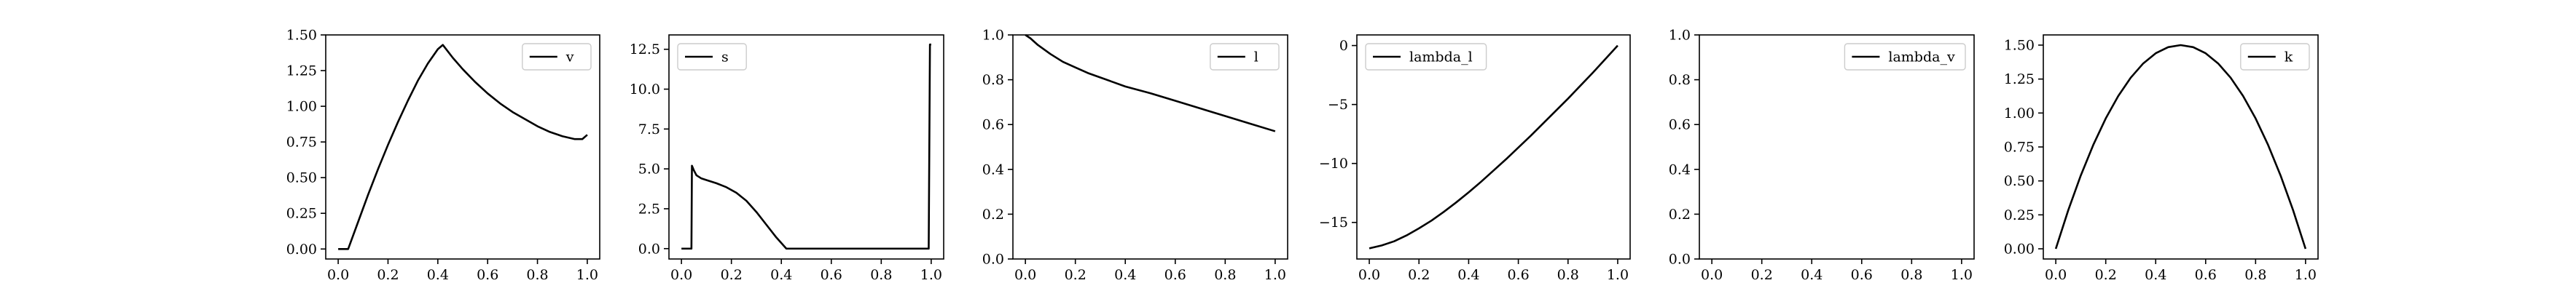 Image resolution: width=2576 pixels, height=291 pixels. I want to click on subplot-3: 0.0 0.2 0.4 0.6 0.8 1.0 0.0 0.2 0.4 0.6 0.8 1.0 l, so click(1135, 155).